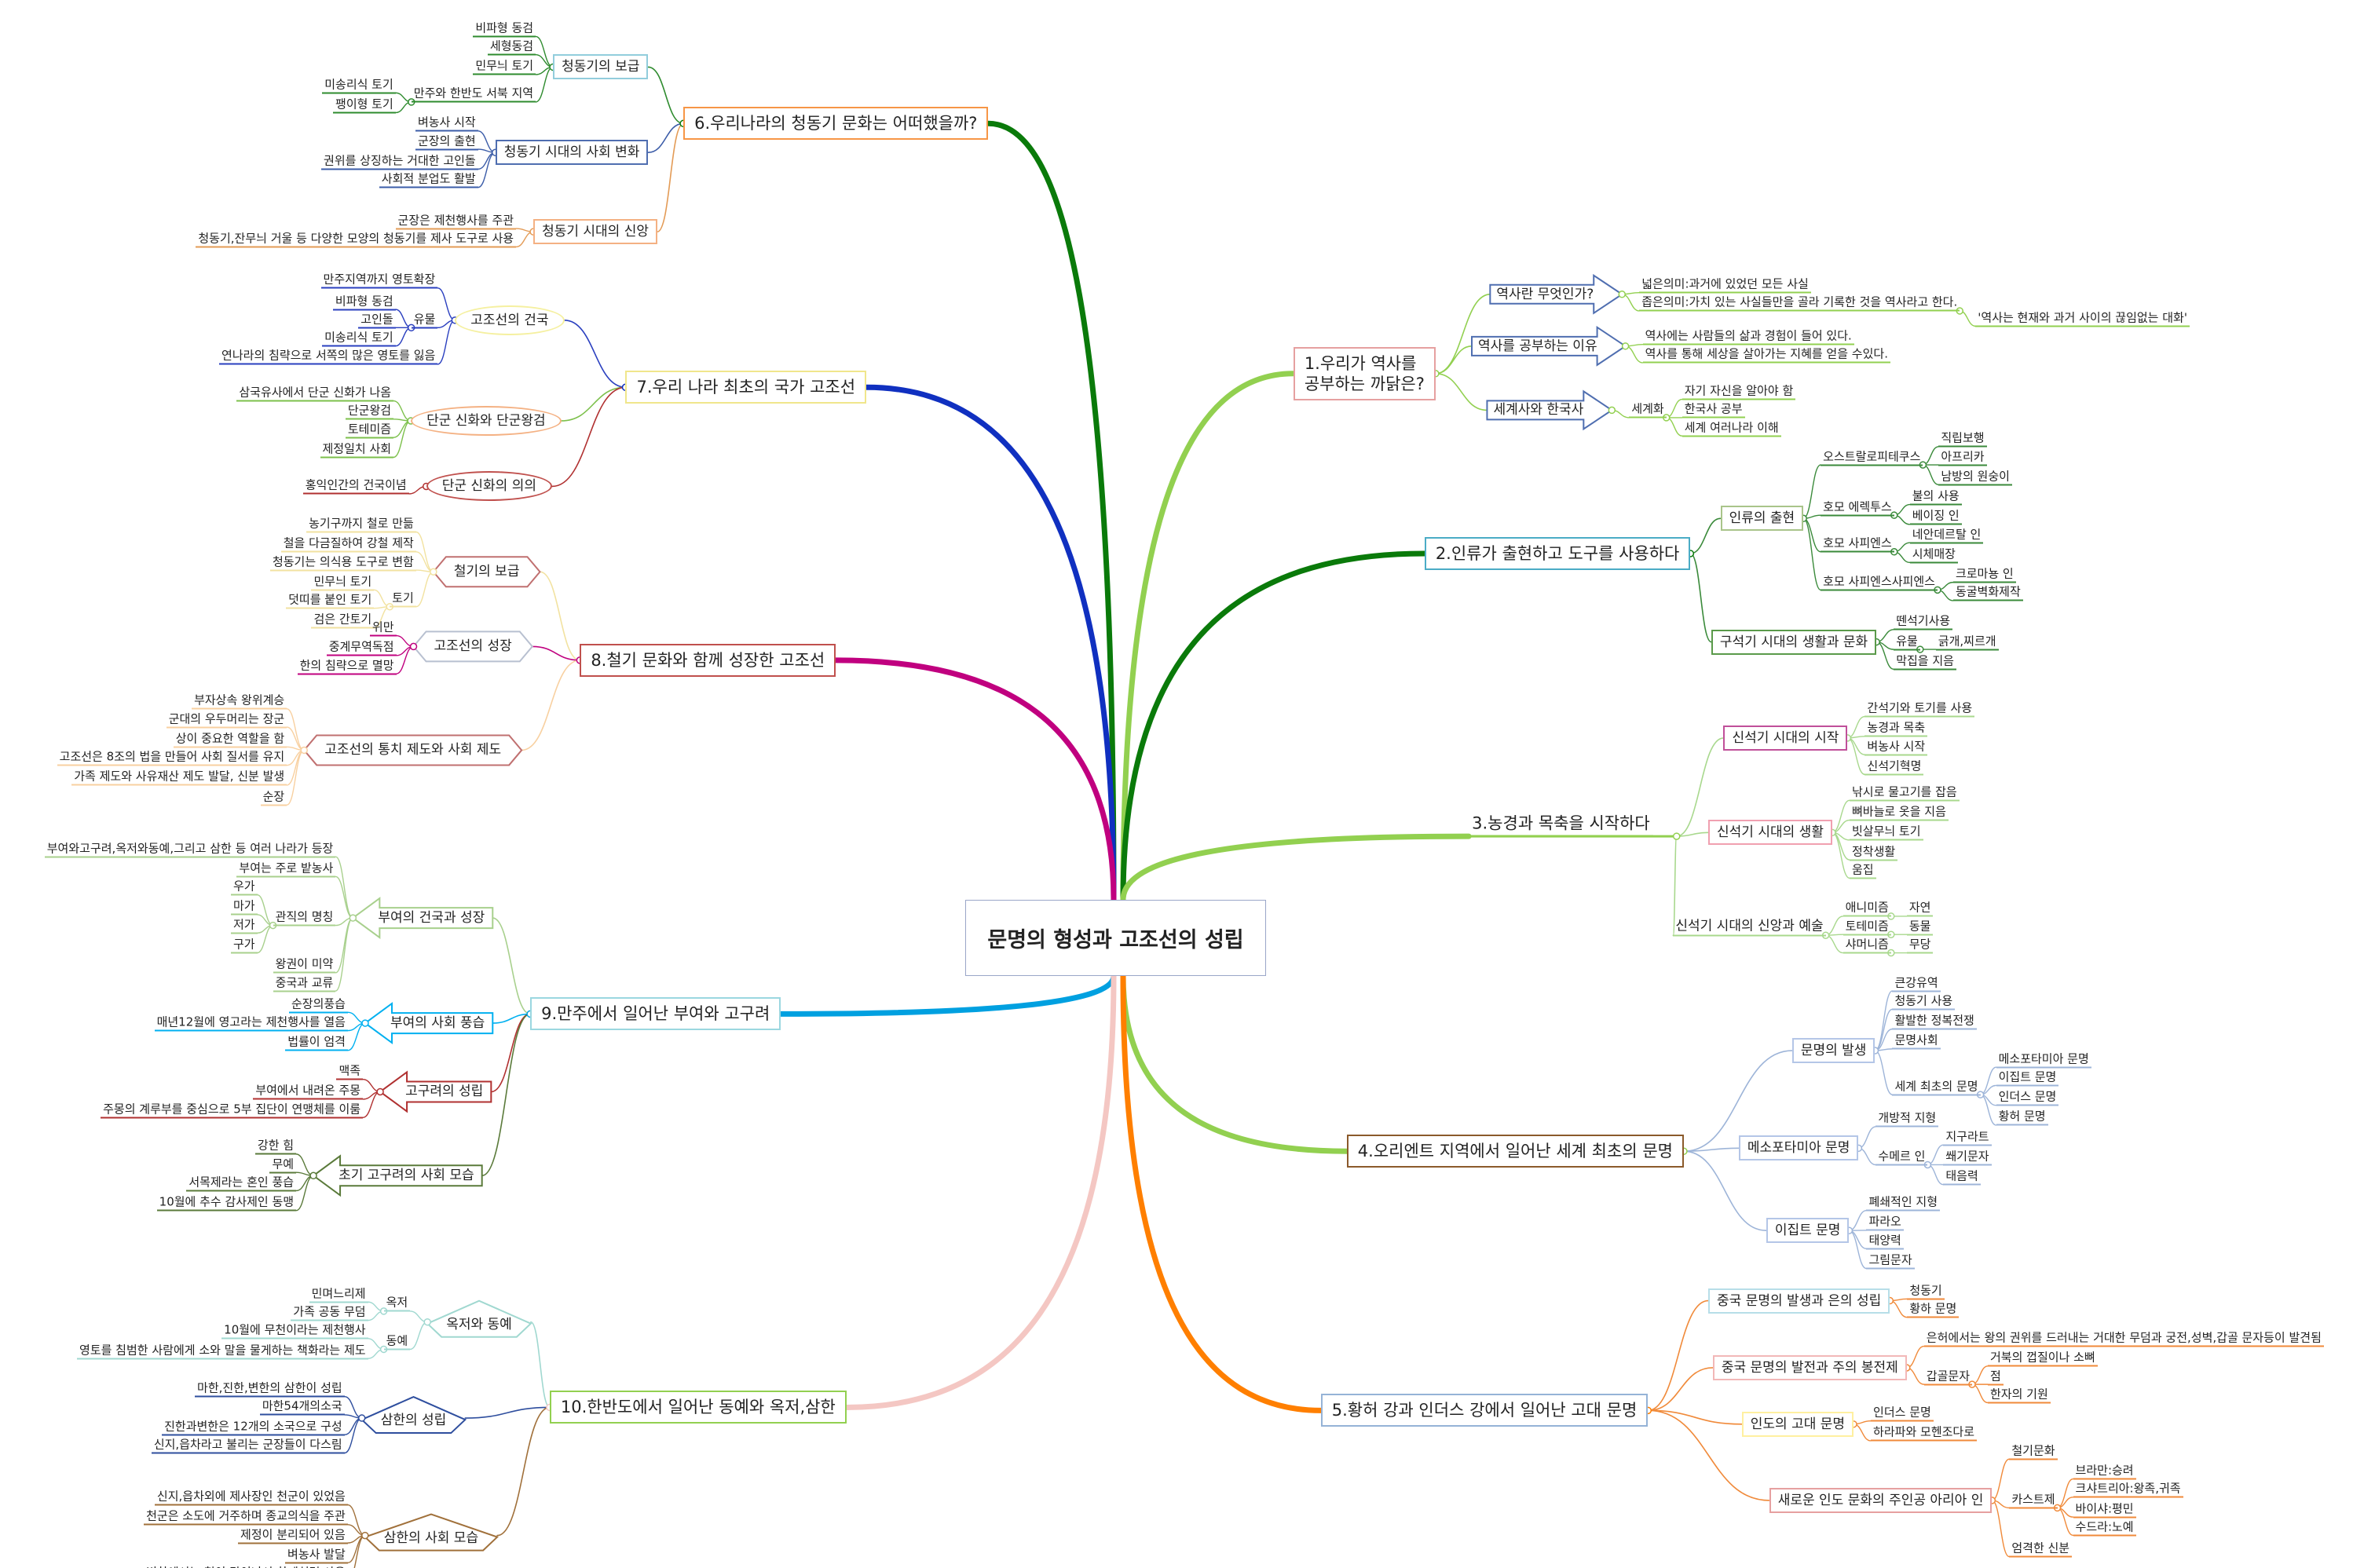 Image resolution: width=2364 pixels, height=1568 pixels. I want to click on leaf-node: 미송리식 토기, so click(359, 85).